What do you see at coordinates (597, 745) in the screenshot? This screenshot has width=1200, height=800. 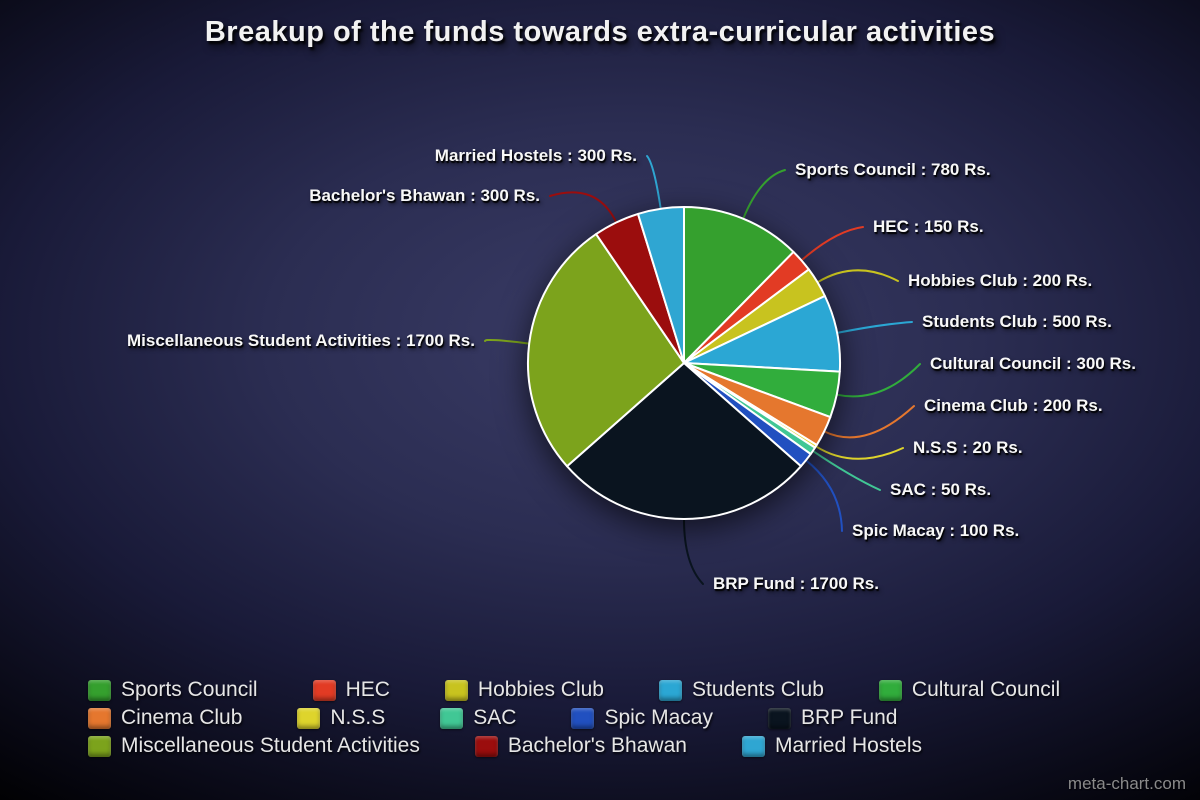 I see `legend-label-bachelor-s-bhawan: Bachelor's Bhawan` at bounding box center [597, 745].